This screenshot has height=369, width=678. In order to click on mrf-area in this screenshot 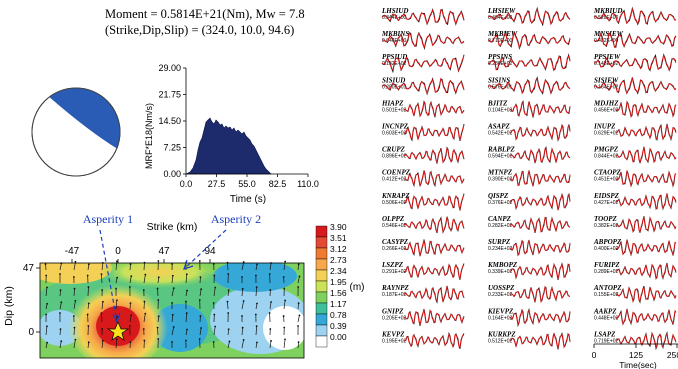, I will do `click(228, 146)`.